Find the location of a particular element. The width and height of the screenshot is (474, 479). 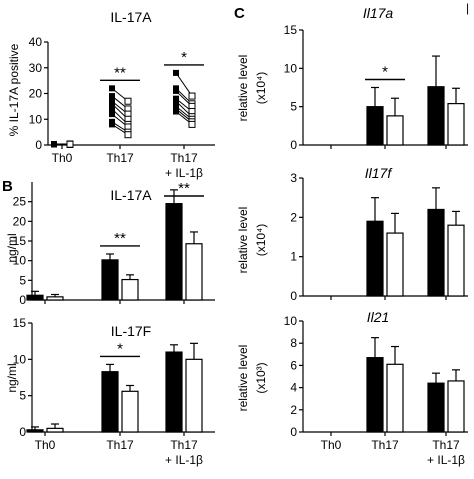

y-axis-label-units: (x10³) is located at coordinates (261, 377).